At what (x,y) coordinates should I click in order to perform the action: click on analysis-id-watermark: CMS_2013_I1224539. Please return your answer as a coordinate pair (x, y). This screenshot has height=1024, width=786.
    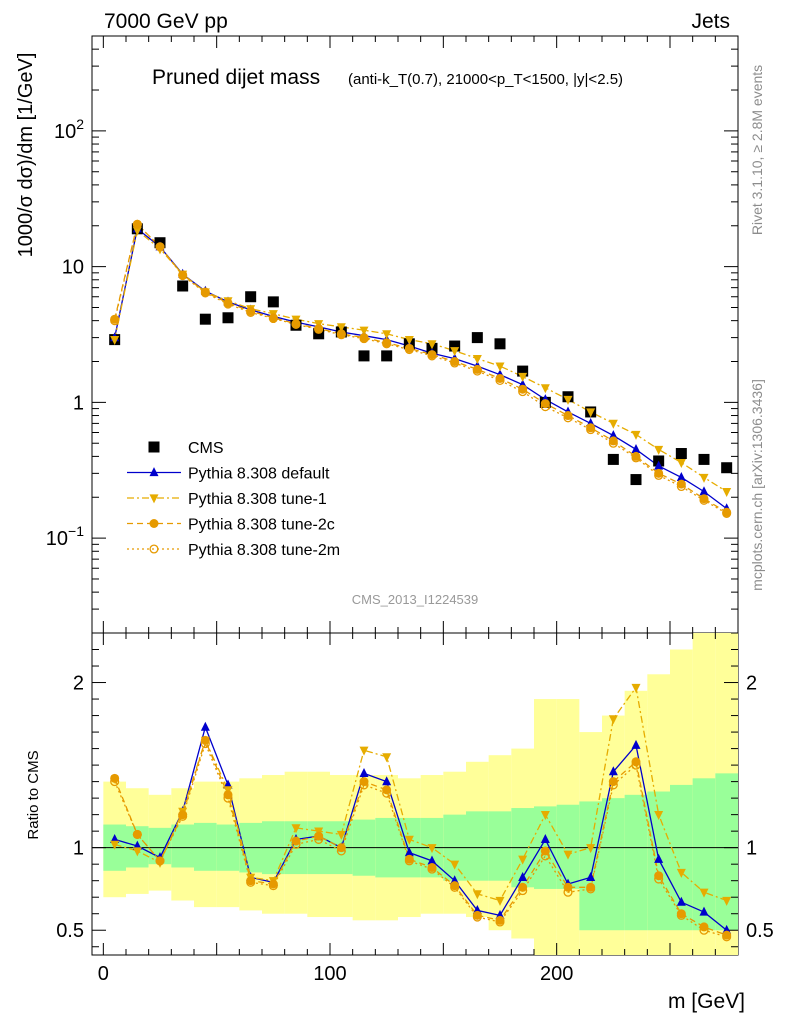
    Looking at the image, I should click on (415, 599).